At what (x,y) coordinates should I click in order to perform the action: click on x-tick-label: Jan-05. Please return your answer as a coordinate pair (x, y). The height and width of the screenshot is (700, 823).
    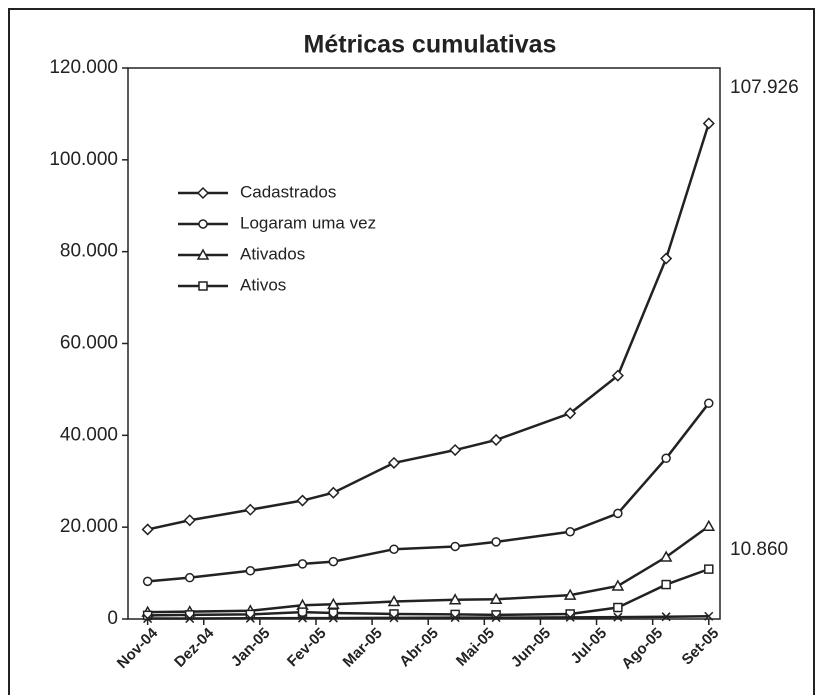
    Looking at the image, I should click on (251, 648).